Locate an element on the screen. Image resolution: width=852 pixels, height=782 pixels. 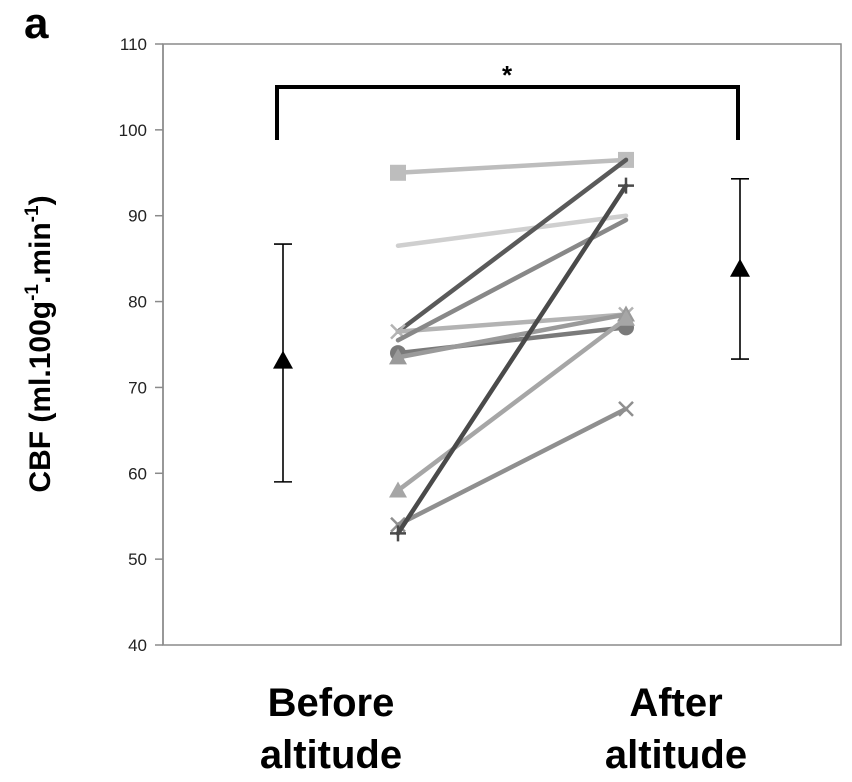
x-category-after-line2: altitude is located at coordinates (676, 755).